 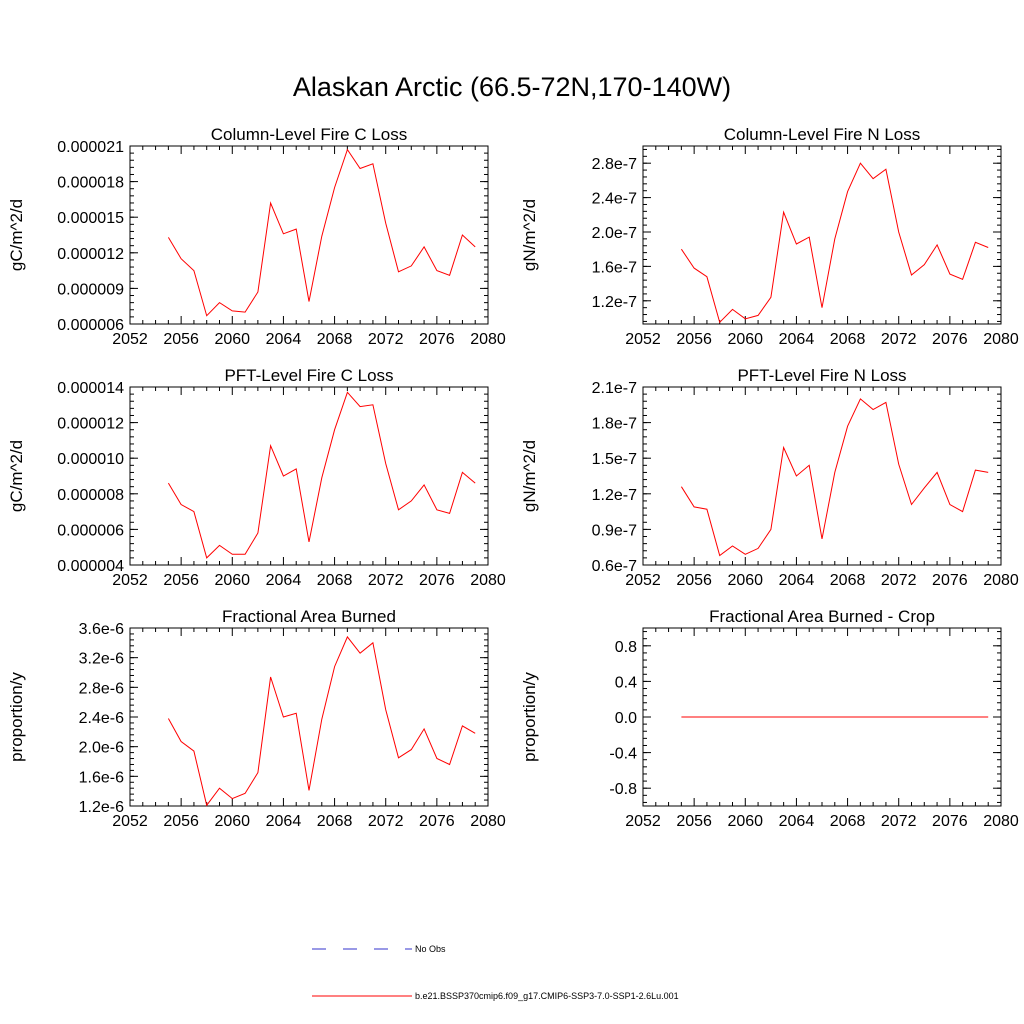 I want to click on y-tick-label: 3.6e-6, so click(x=101, y=629).